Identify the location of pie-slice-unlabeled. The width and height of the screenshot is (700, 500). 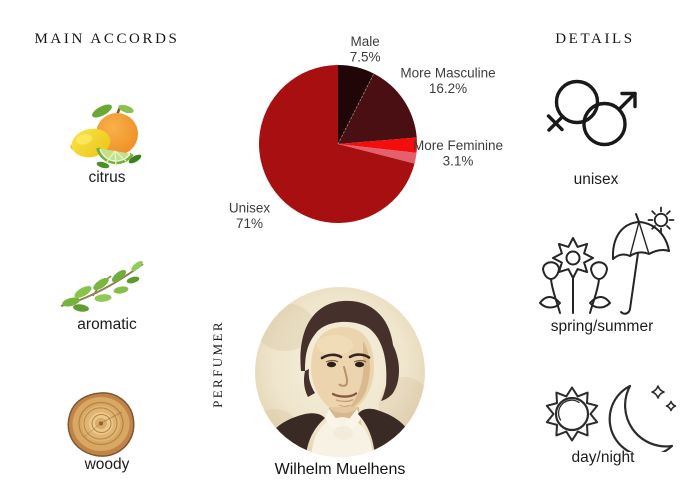
(377, 154).